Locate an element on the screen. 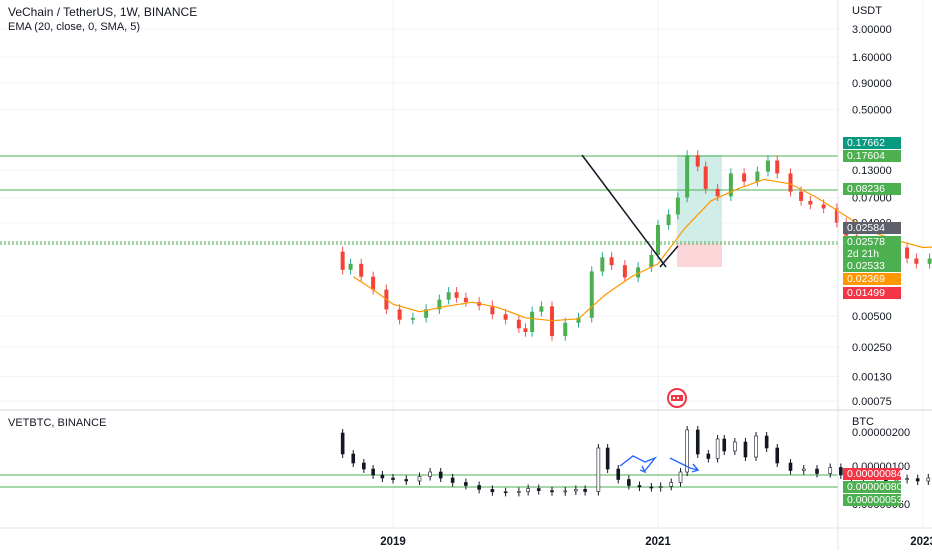 The height and width of the screenshot is (555, 932). price-tag: 2d 21h is located at coordinates (872, 254).